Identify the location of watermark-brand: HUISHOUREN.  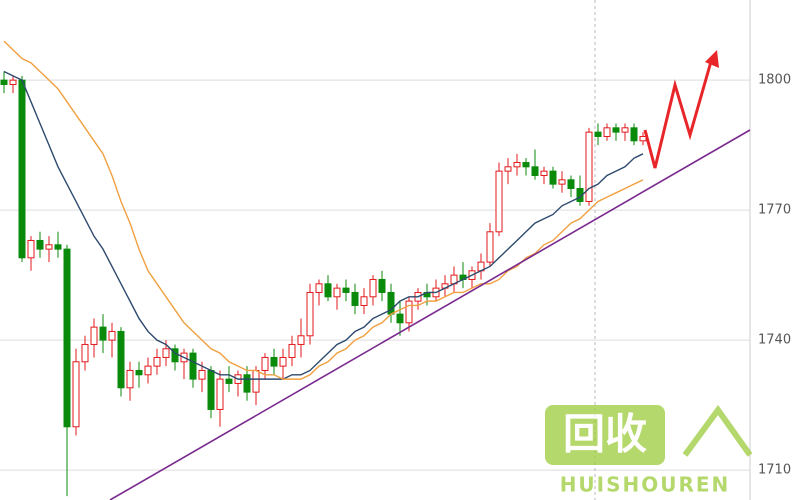
(645, 485).